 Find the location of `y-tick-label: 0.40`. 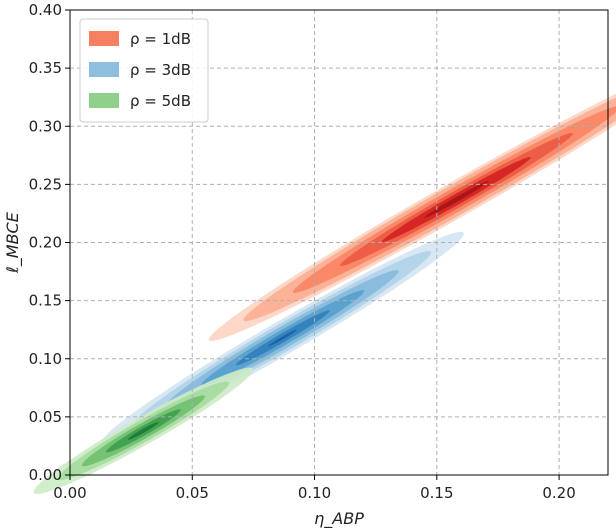

y-tick-label: 0.40 is located at coordinates (45, 10).